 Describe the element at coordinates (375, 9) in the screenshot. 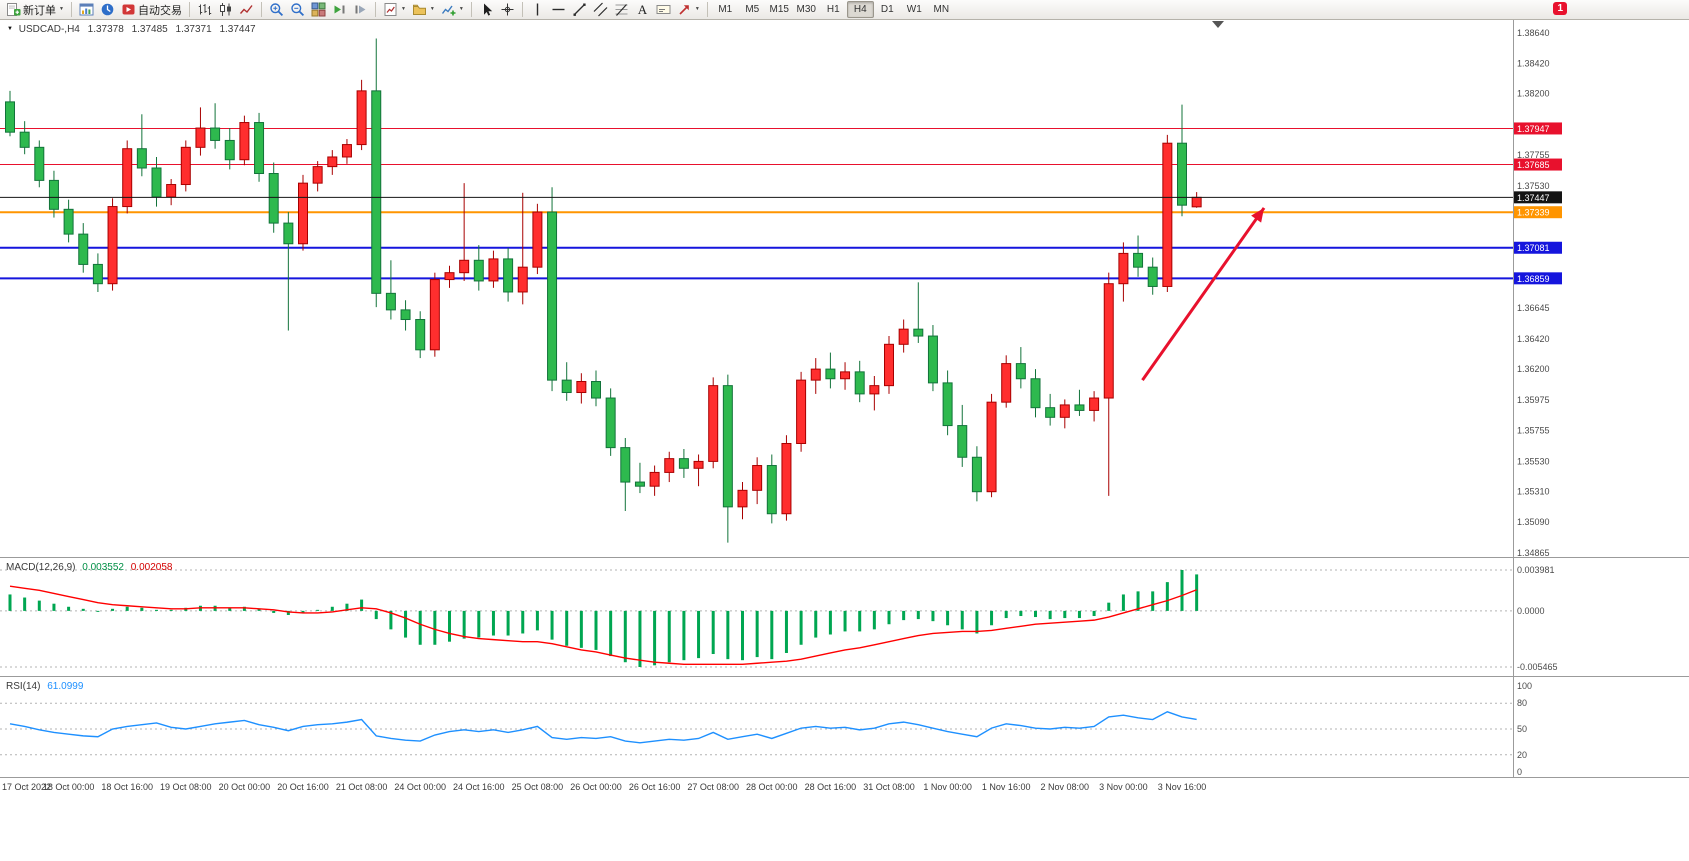

I see `toolbar-separator` at that location.